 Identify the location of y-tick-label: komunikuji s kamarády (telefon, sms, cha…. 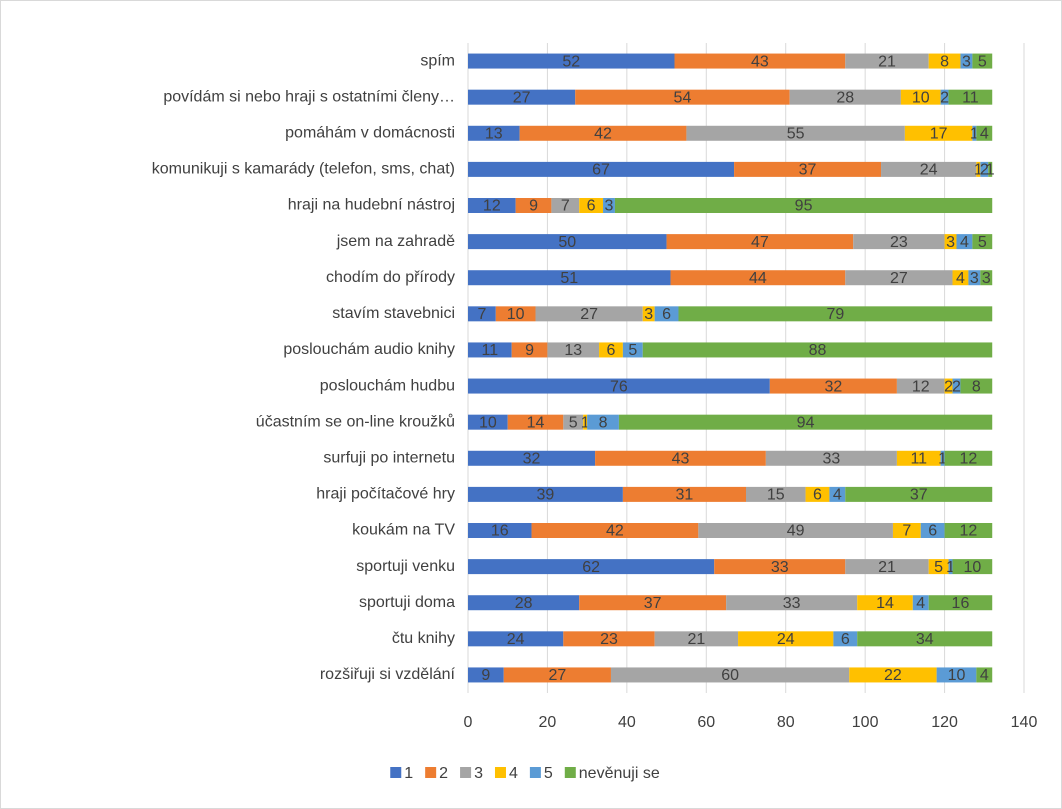
(303, 169).